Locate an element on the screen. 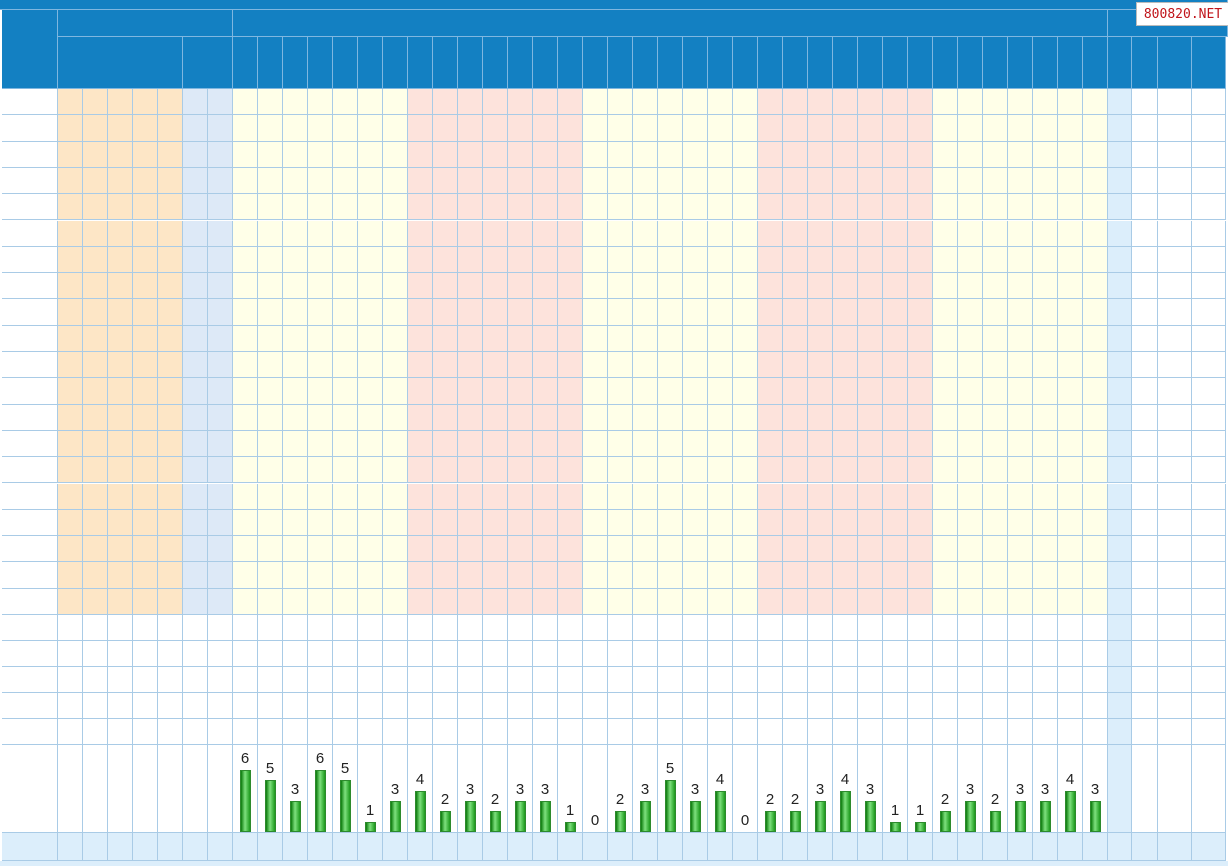  stats-count-label: 4 is located at coordinates (420, 779).